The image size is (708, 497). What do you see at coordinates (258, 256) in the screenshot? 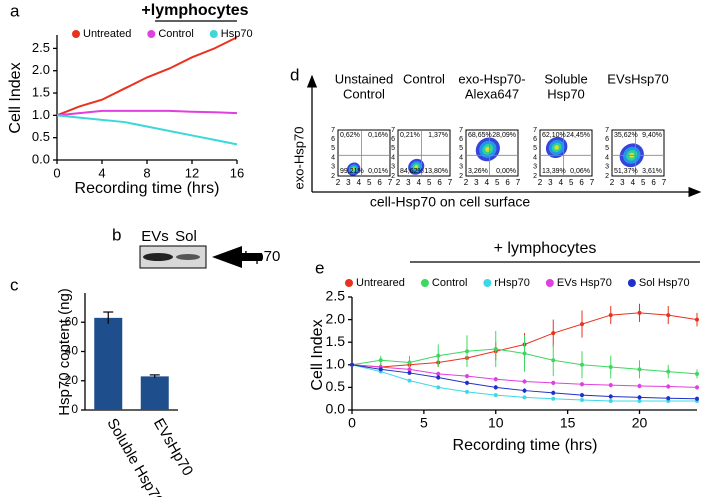
I see `blot-target: Hsp70` at bounding box center [258, 256].